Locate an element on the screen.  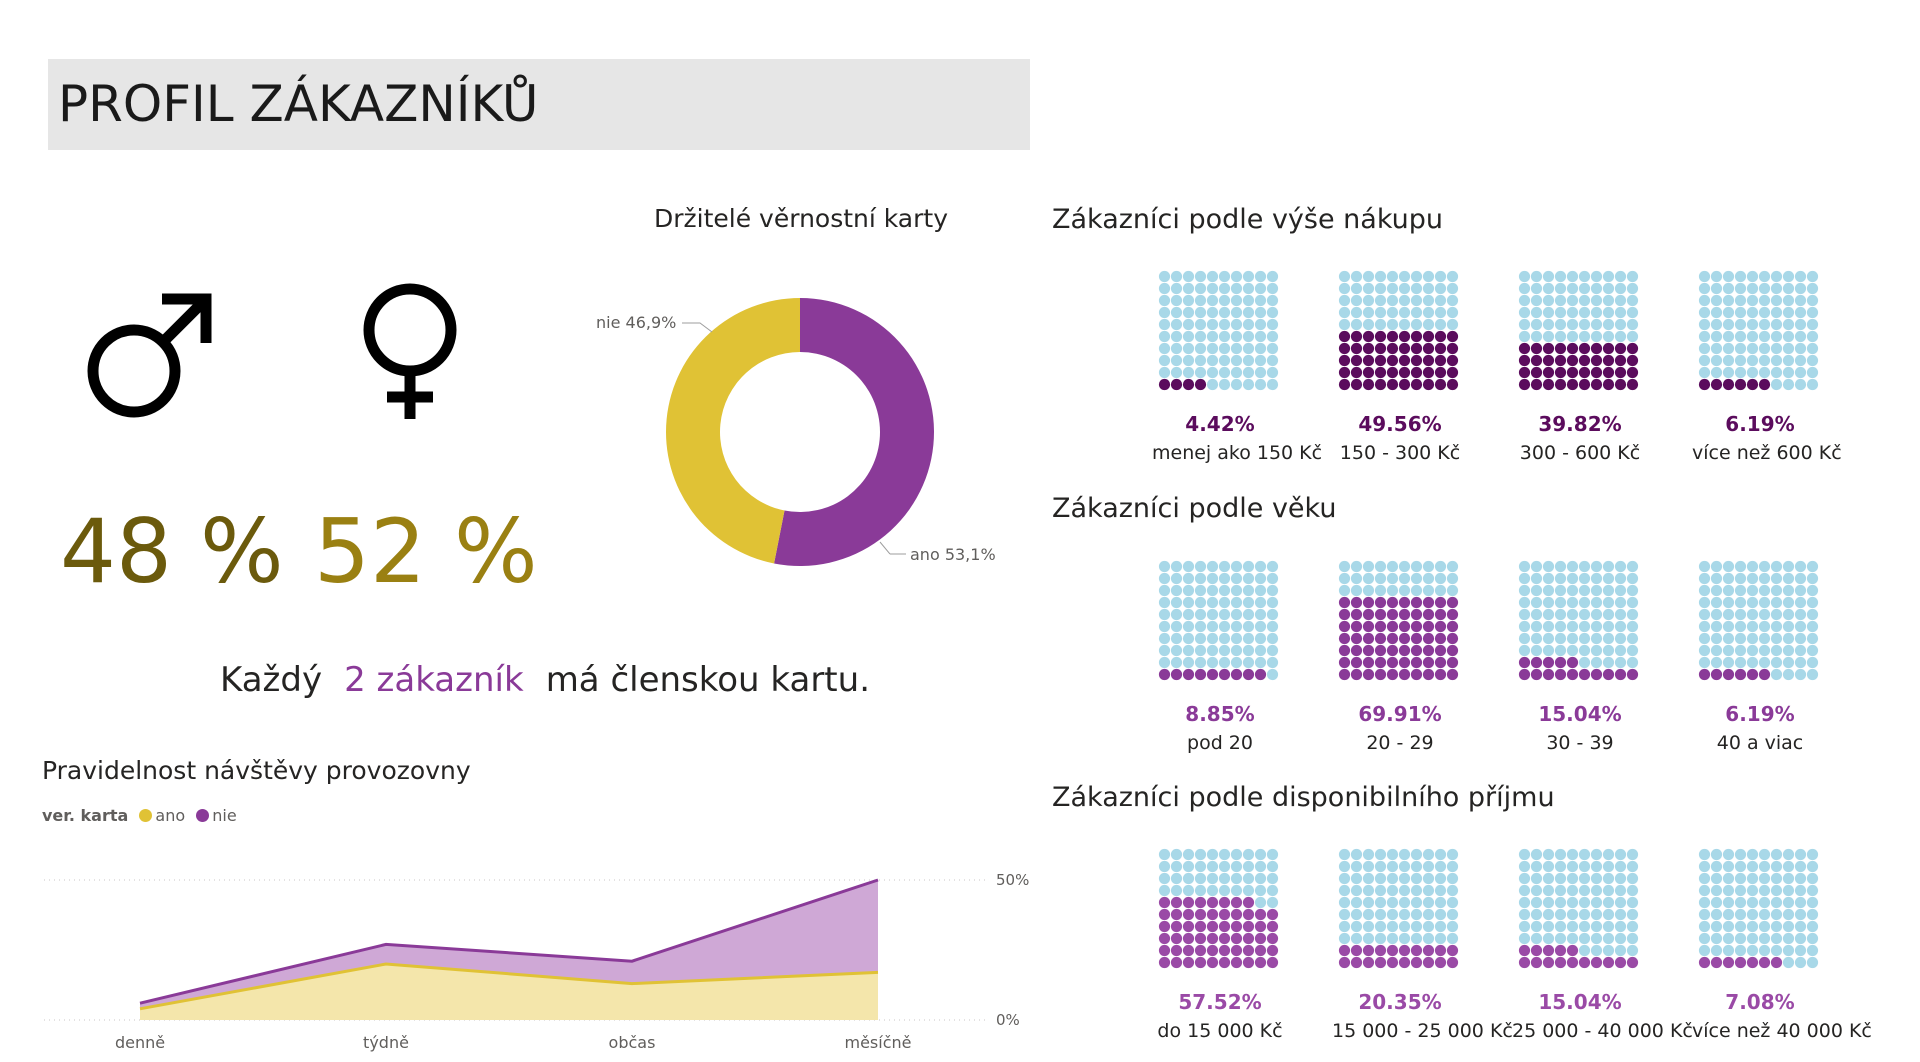
age-waffle-0: 8.85% pod 20 is located at coordinates (1220, 657).